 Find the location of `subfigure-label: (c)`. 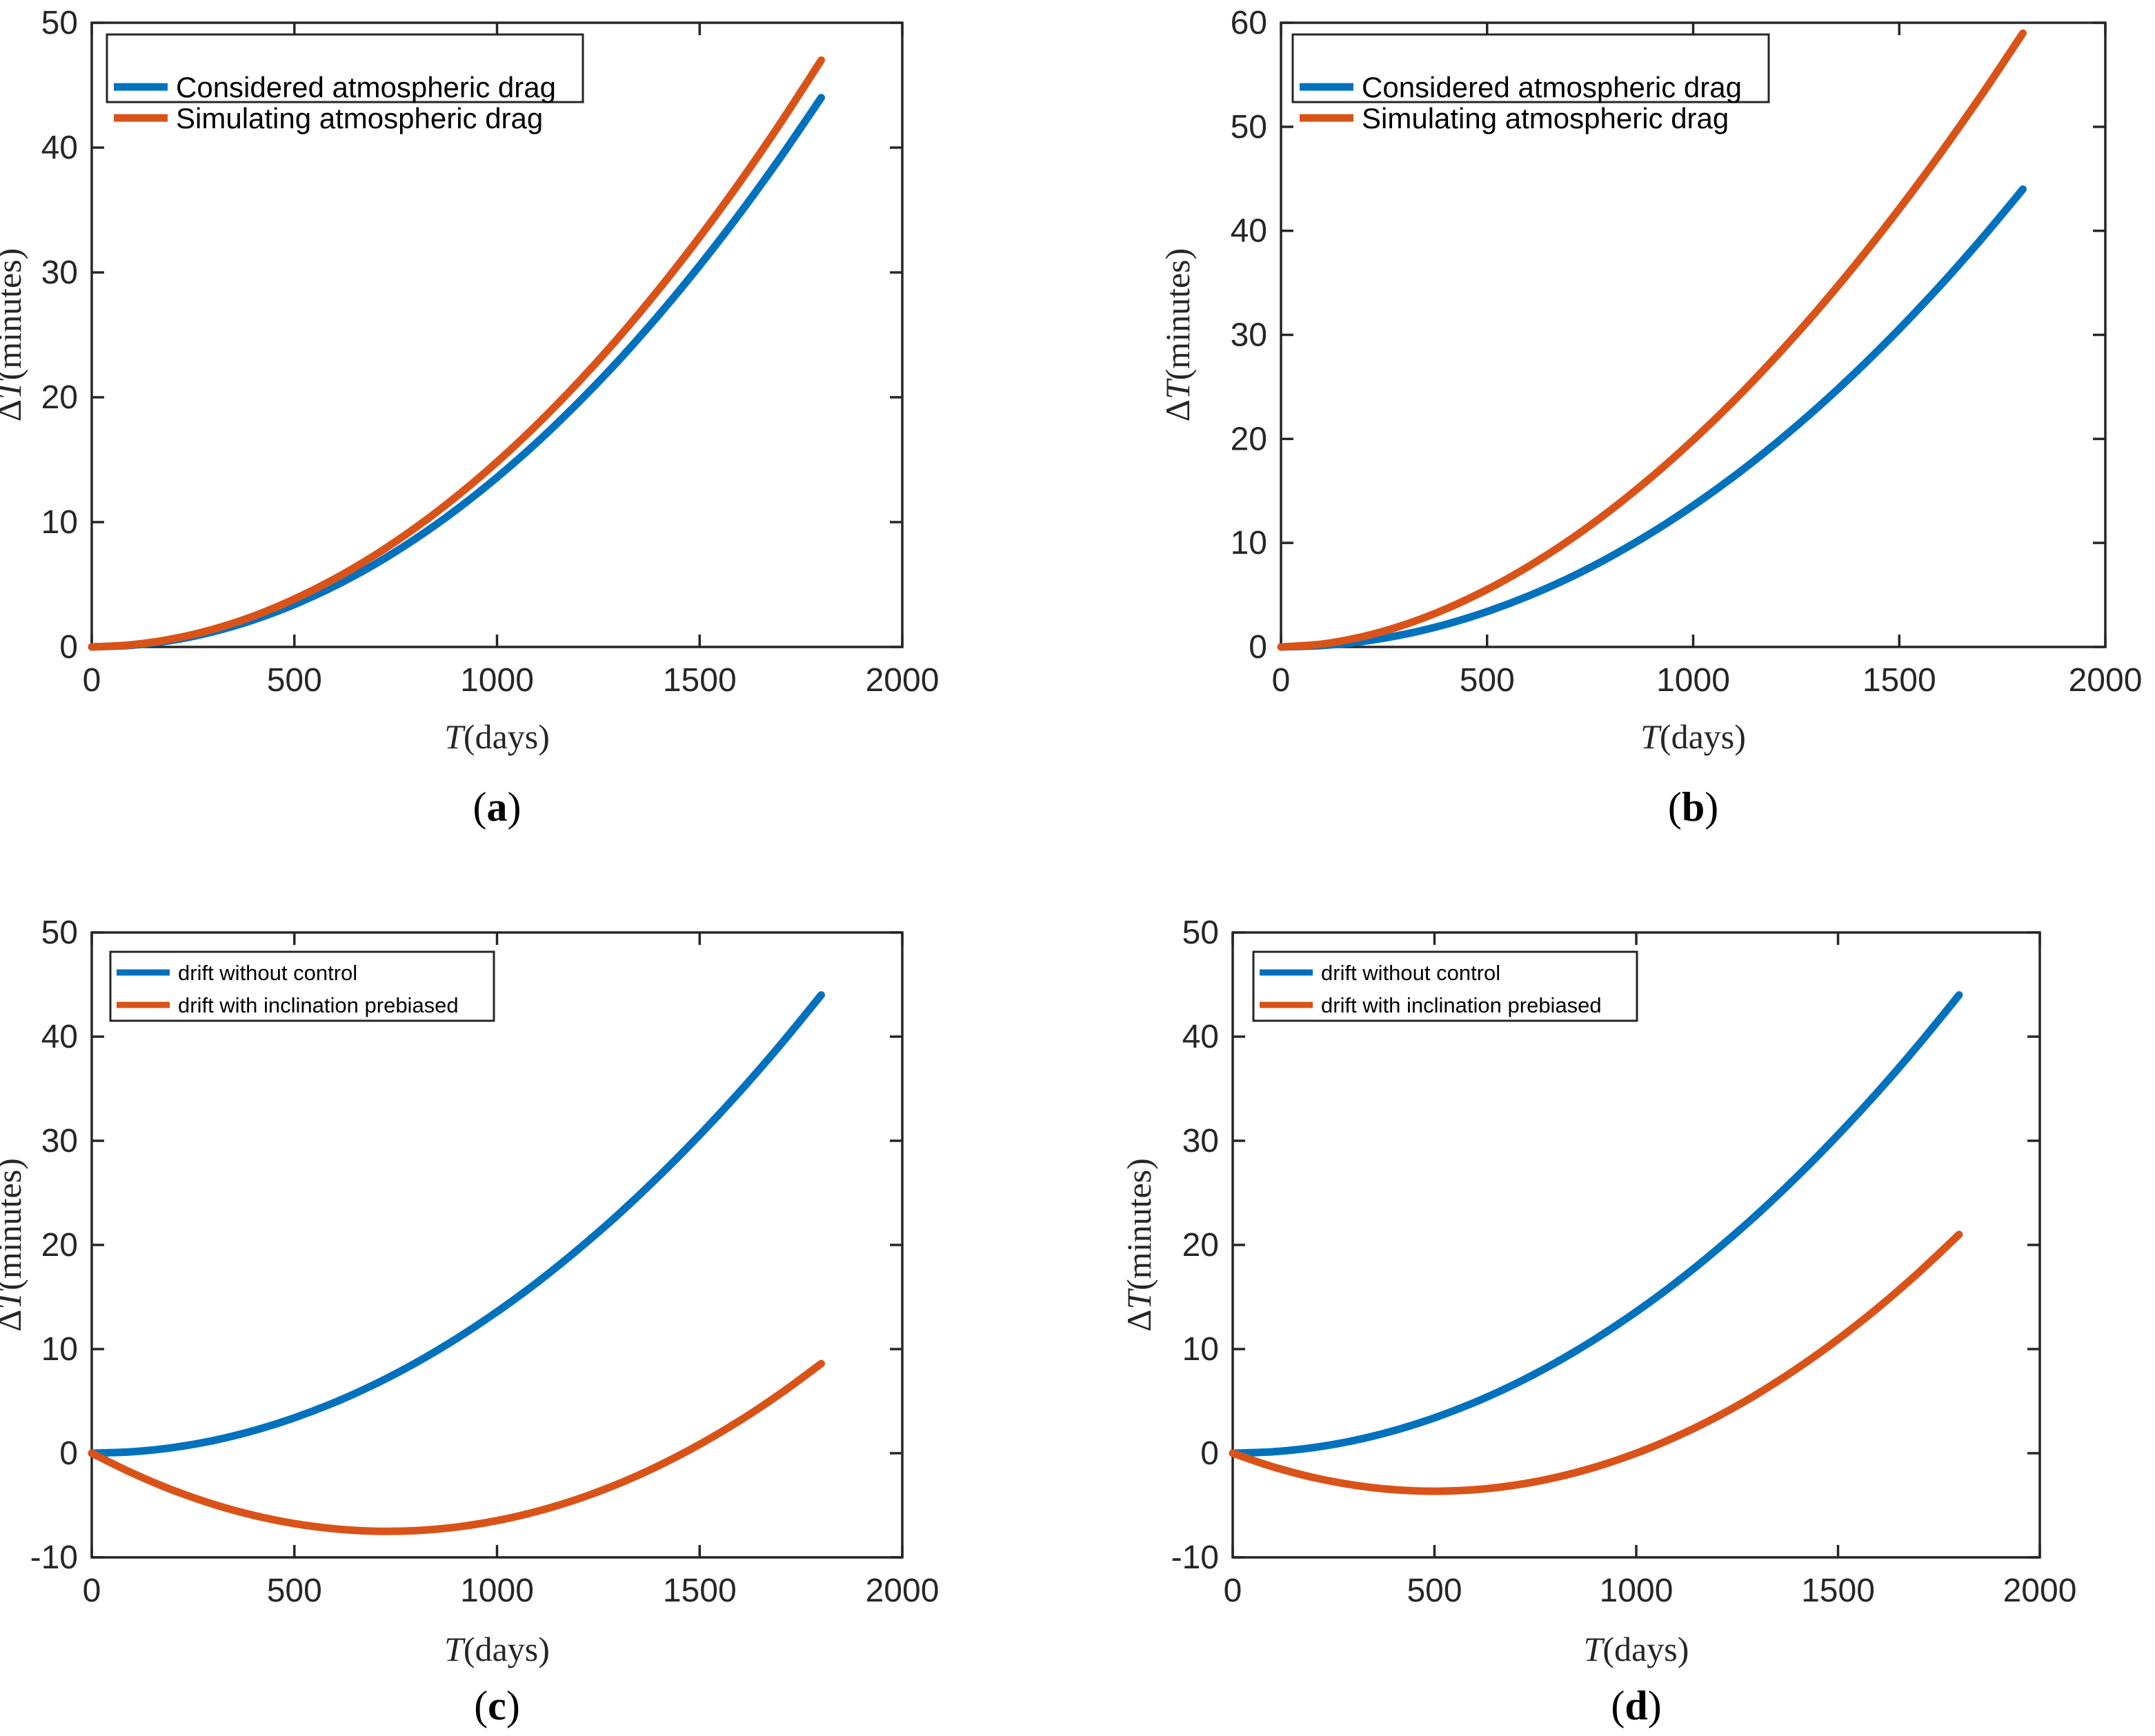

subfigure-label: (c) is located at coordinates (497, 1706).